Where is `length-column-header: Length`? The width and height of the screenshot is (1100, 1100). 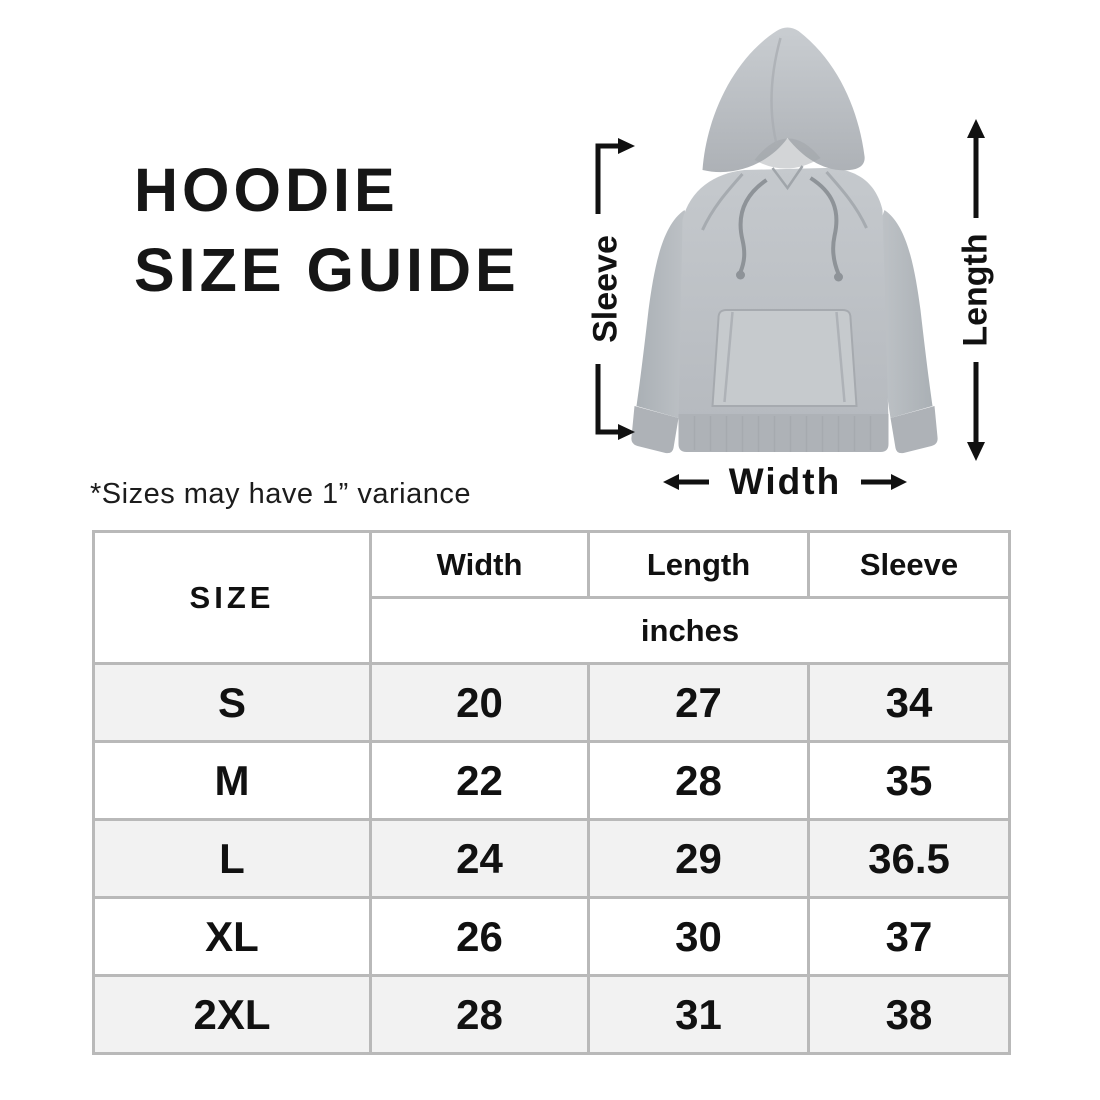
length-column-header: Length is located at coordinates (698, 564).